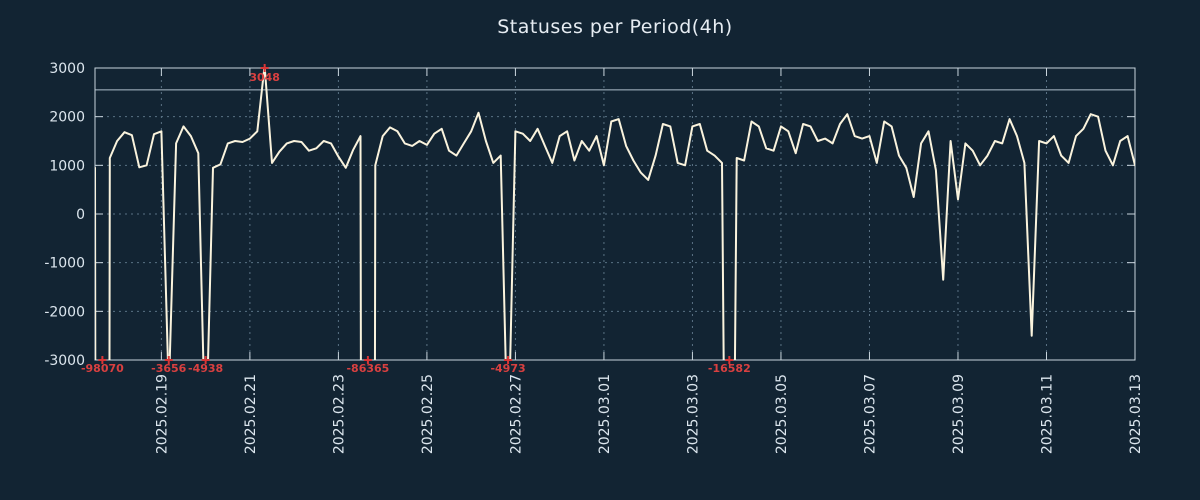 Image resolution: width=1200 pixels, height=500 pixels. I want to click on y-tick-label: 1000, so click(67, 166).